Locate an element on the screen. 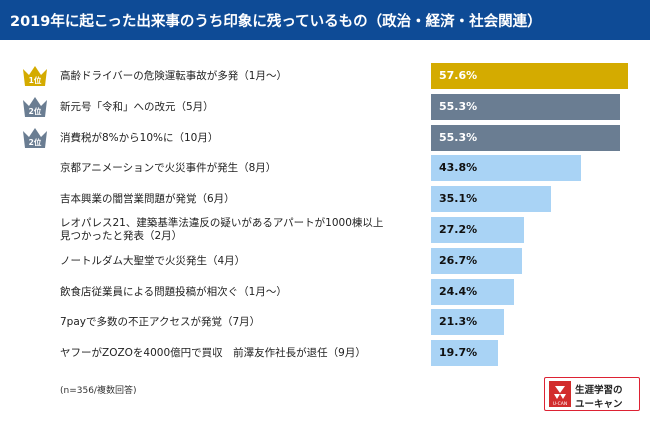  category-label: ノートルダム大聖堂で火災発生（4月） is located at coordinates (152, 261).